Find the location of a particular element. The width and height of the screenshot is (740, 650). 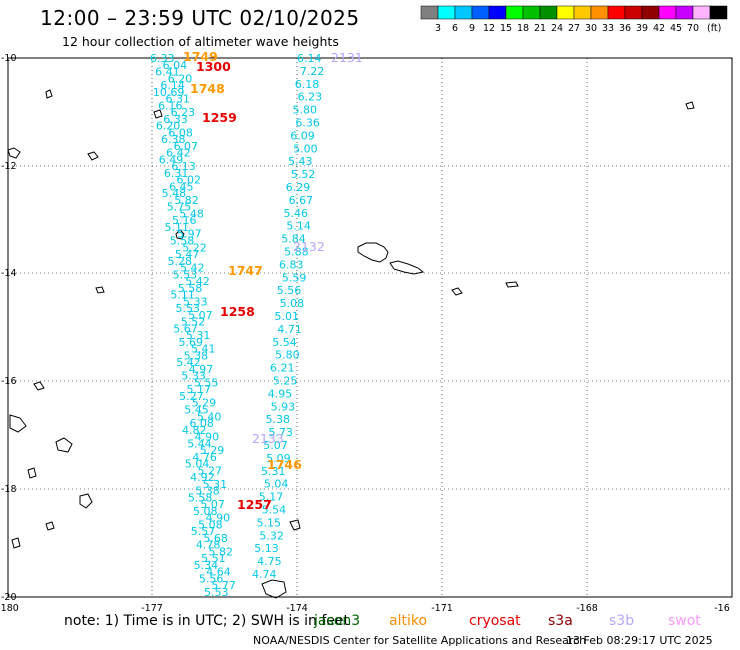

wave-height-value: 5.25 is located at coordinates (285, 381).